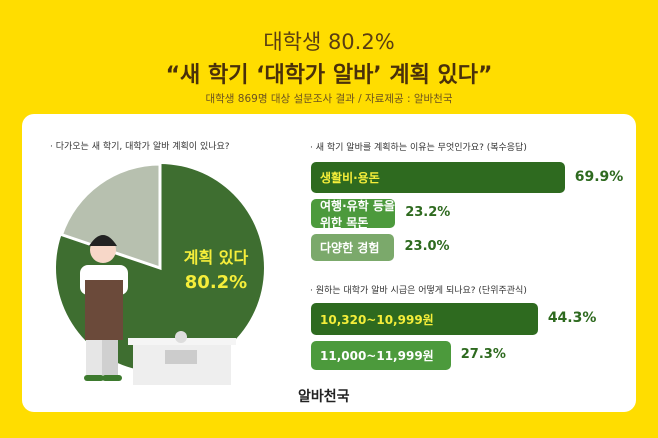  Describe the element at coordinates (216, 257) in the screenshot. I see `pie-label-text: 계획 있다` at that location.